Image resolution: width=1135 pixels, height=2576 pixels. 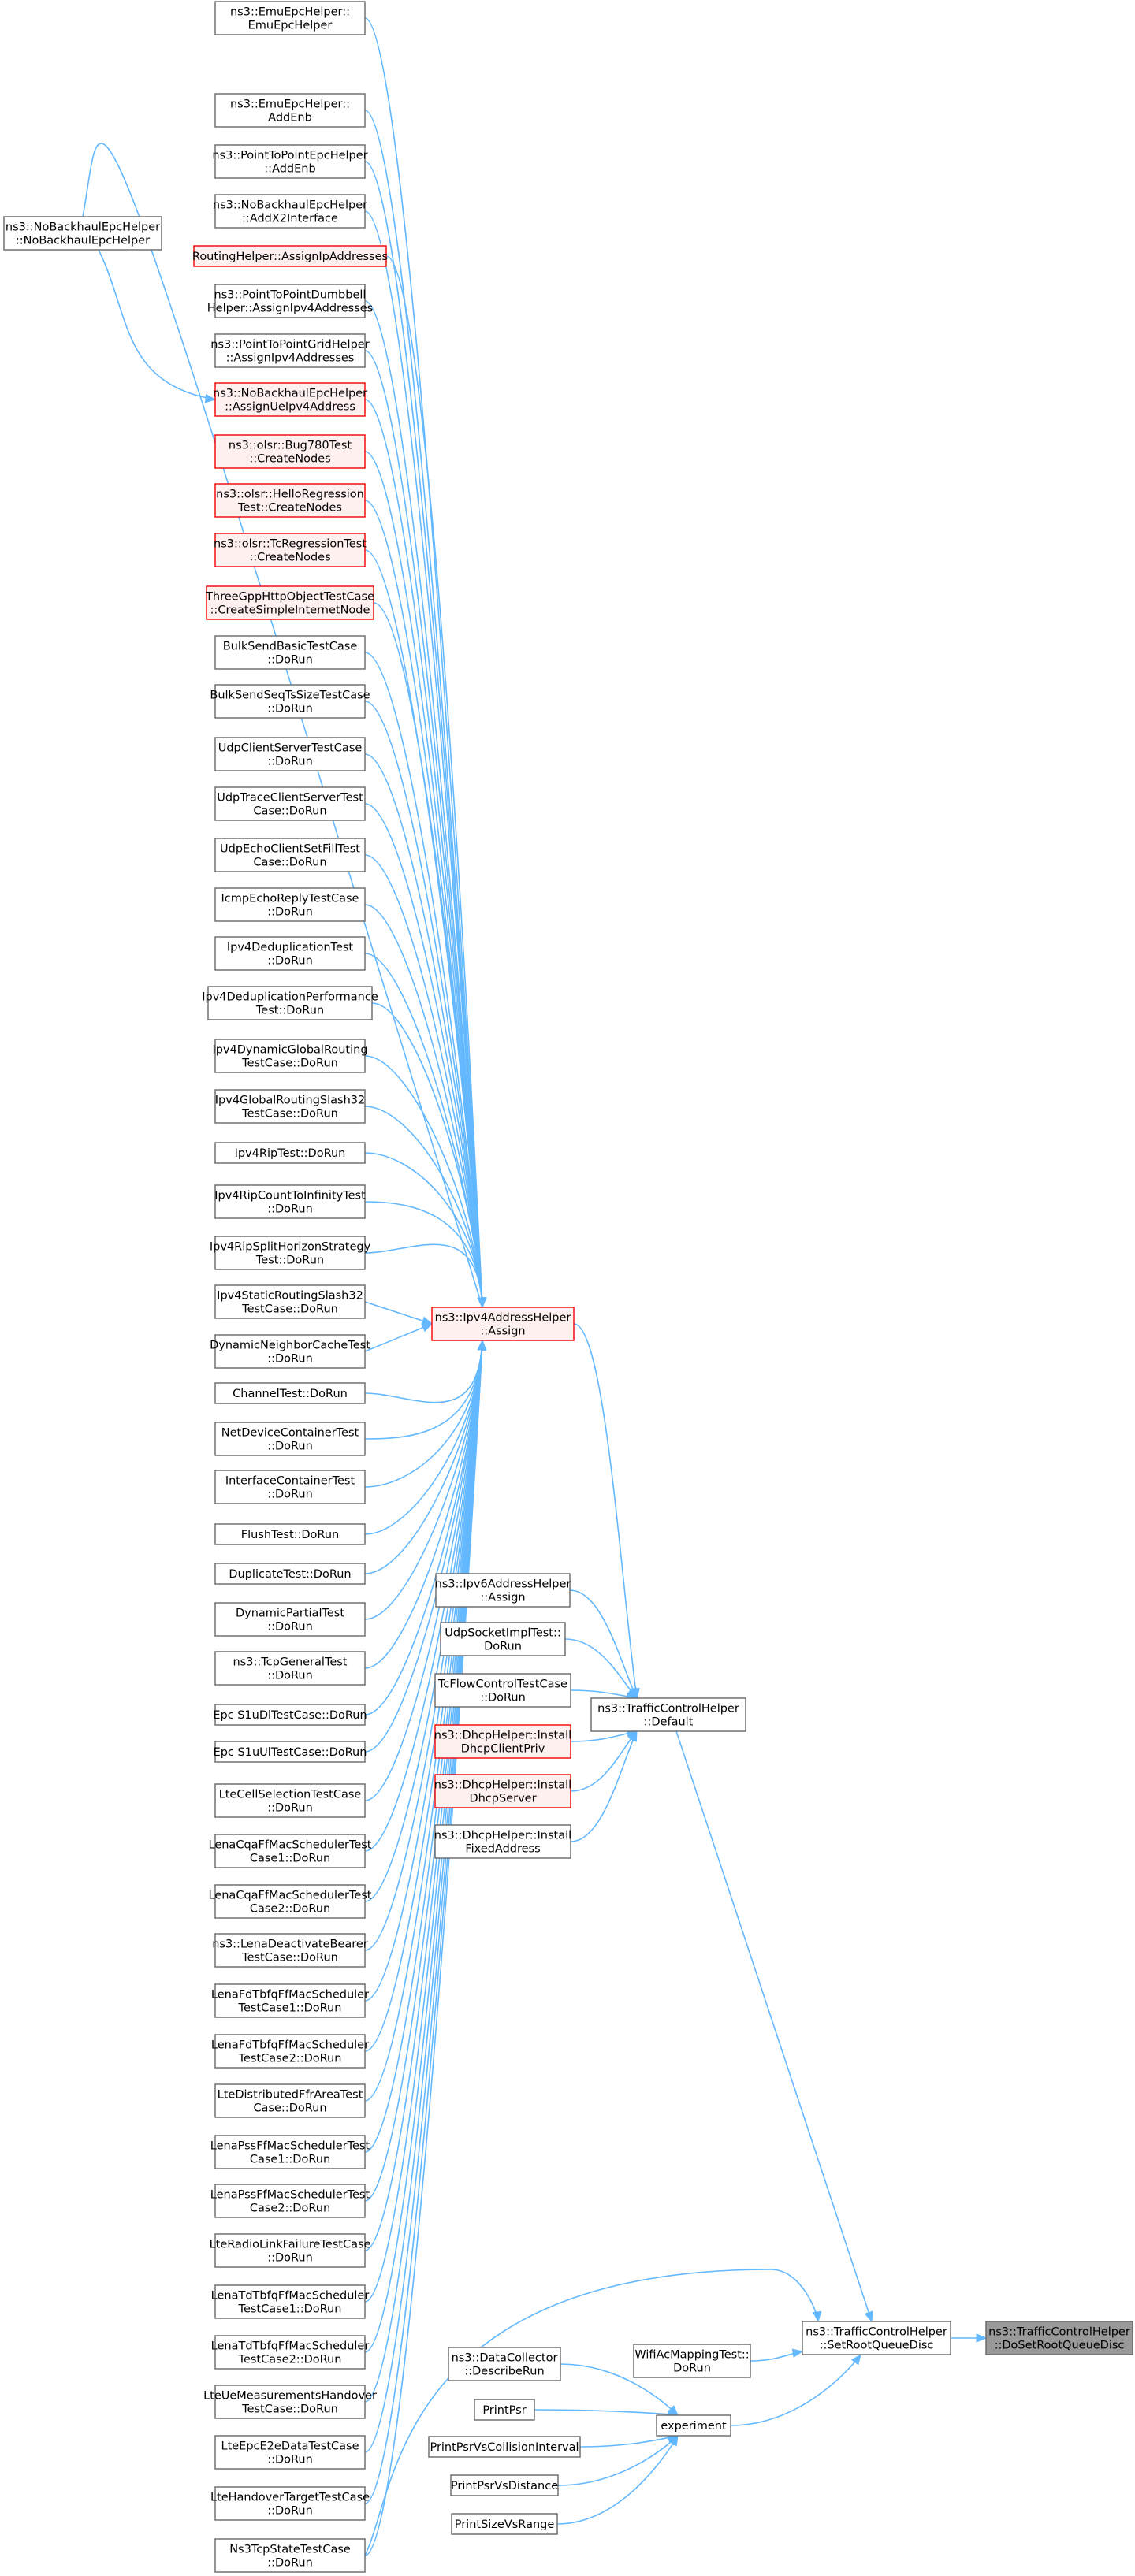 I want to click on node-n04: ns3::NoBackhaulEpcHelper::AddX2Interface, so click(x=290, y=211).